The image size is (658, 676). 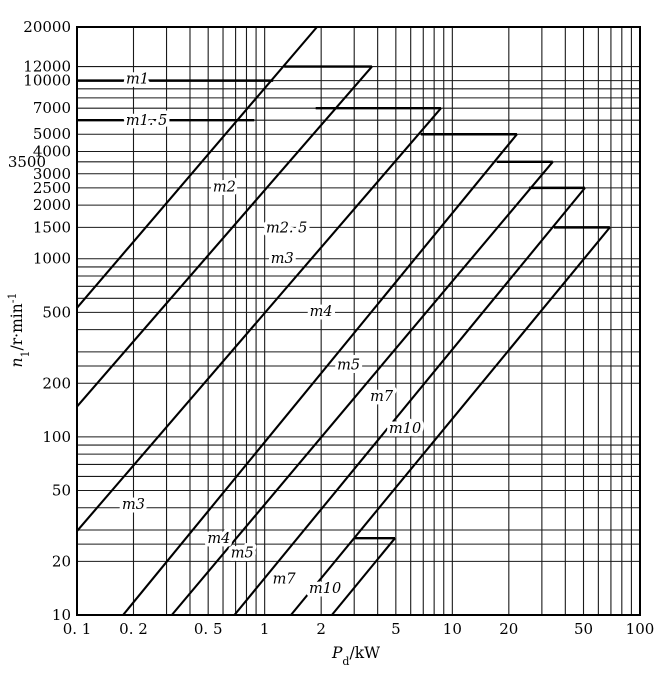 I want to click on y-tick-label: 3000, so click(x=52, y=174).